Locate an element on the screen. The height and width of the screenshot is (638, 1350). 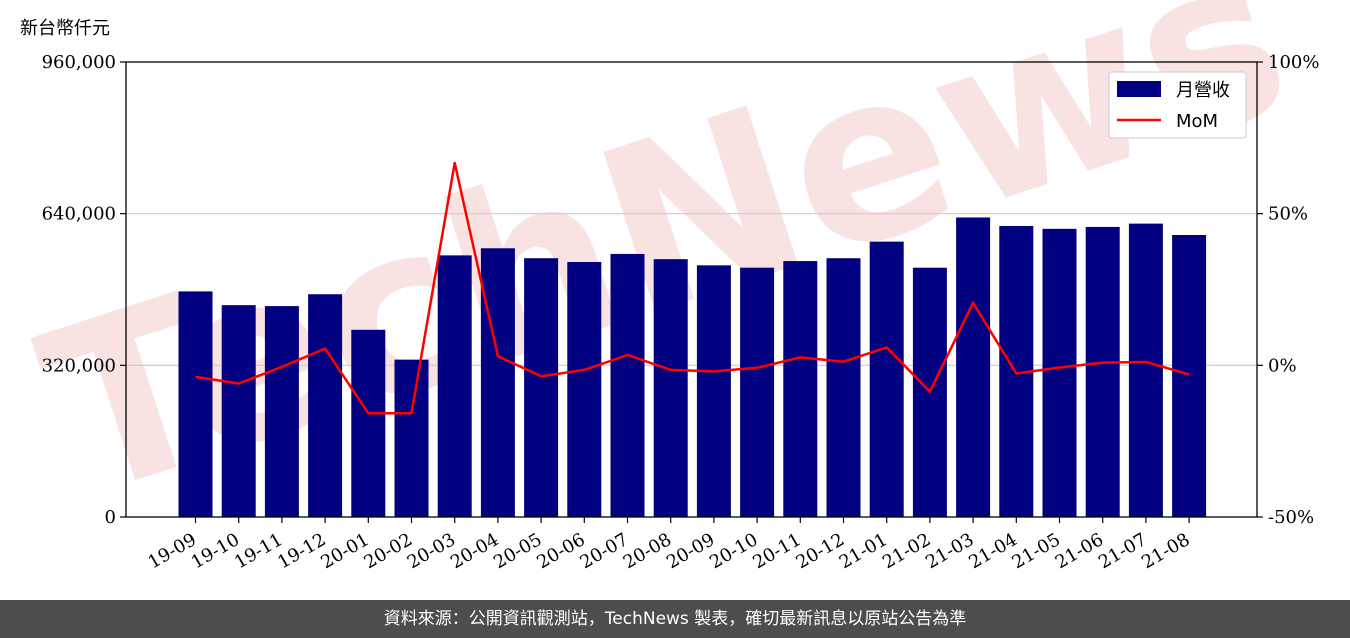
left-tick-label: 0 is located at coordinates (110, 517).